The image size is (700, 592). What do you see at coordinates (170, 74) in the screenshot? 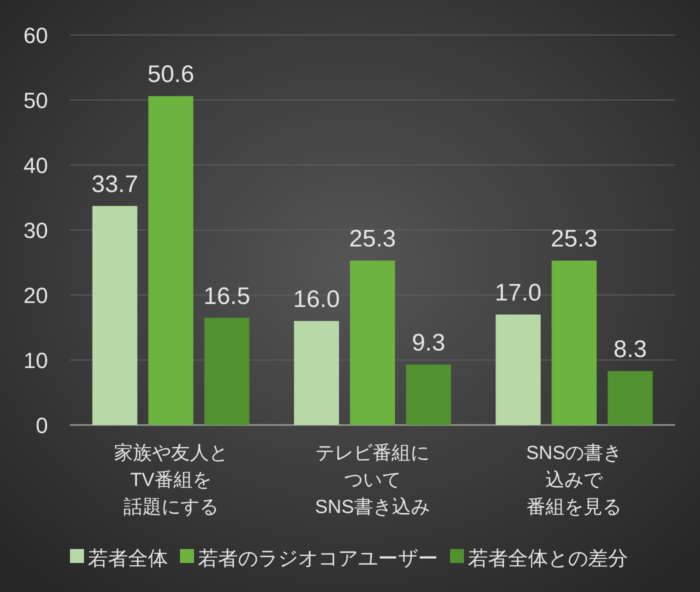
I see `data-label: 50.6` at bounding box center [170, 74].